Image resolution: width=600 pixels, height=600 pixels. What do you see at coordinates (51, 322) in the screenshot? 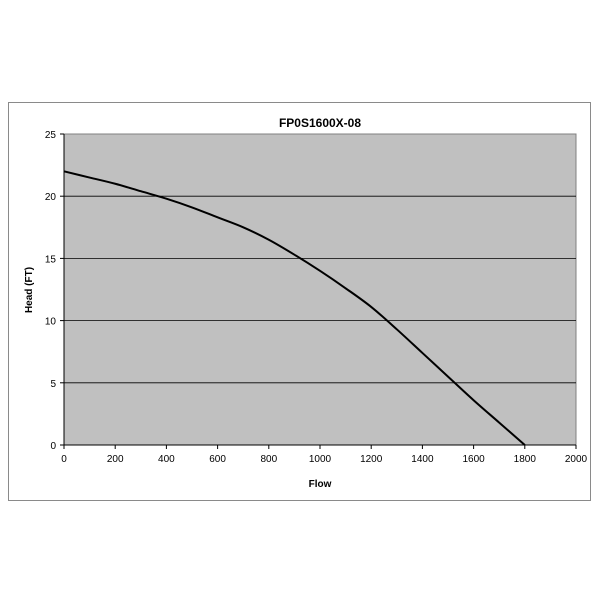
I see `y-tick-label: 10` at bounding box center [51, 322].